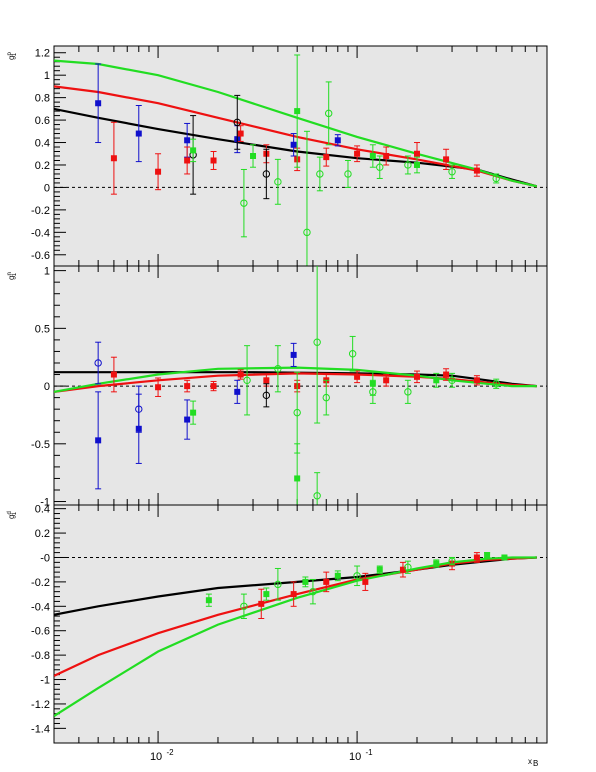 Image resolution: width=596 pixels, height=772 pixels. What do you see at coordinates (42, 534) in the screenshot?
I see `y-tick-label: 0.2` at bounding box center [42, 534].